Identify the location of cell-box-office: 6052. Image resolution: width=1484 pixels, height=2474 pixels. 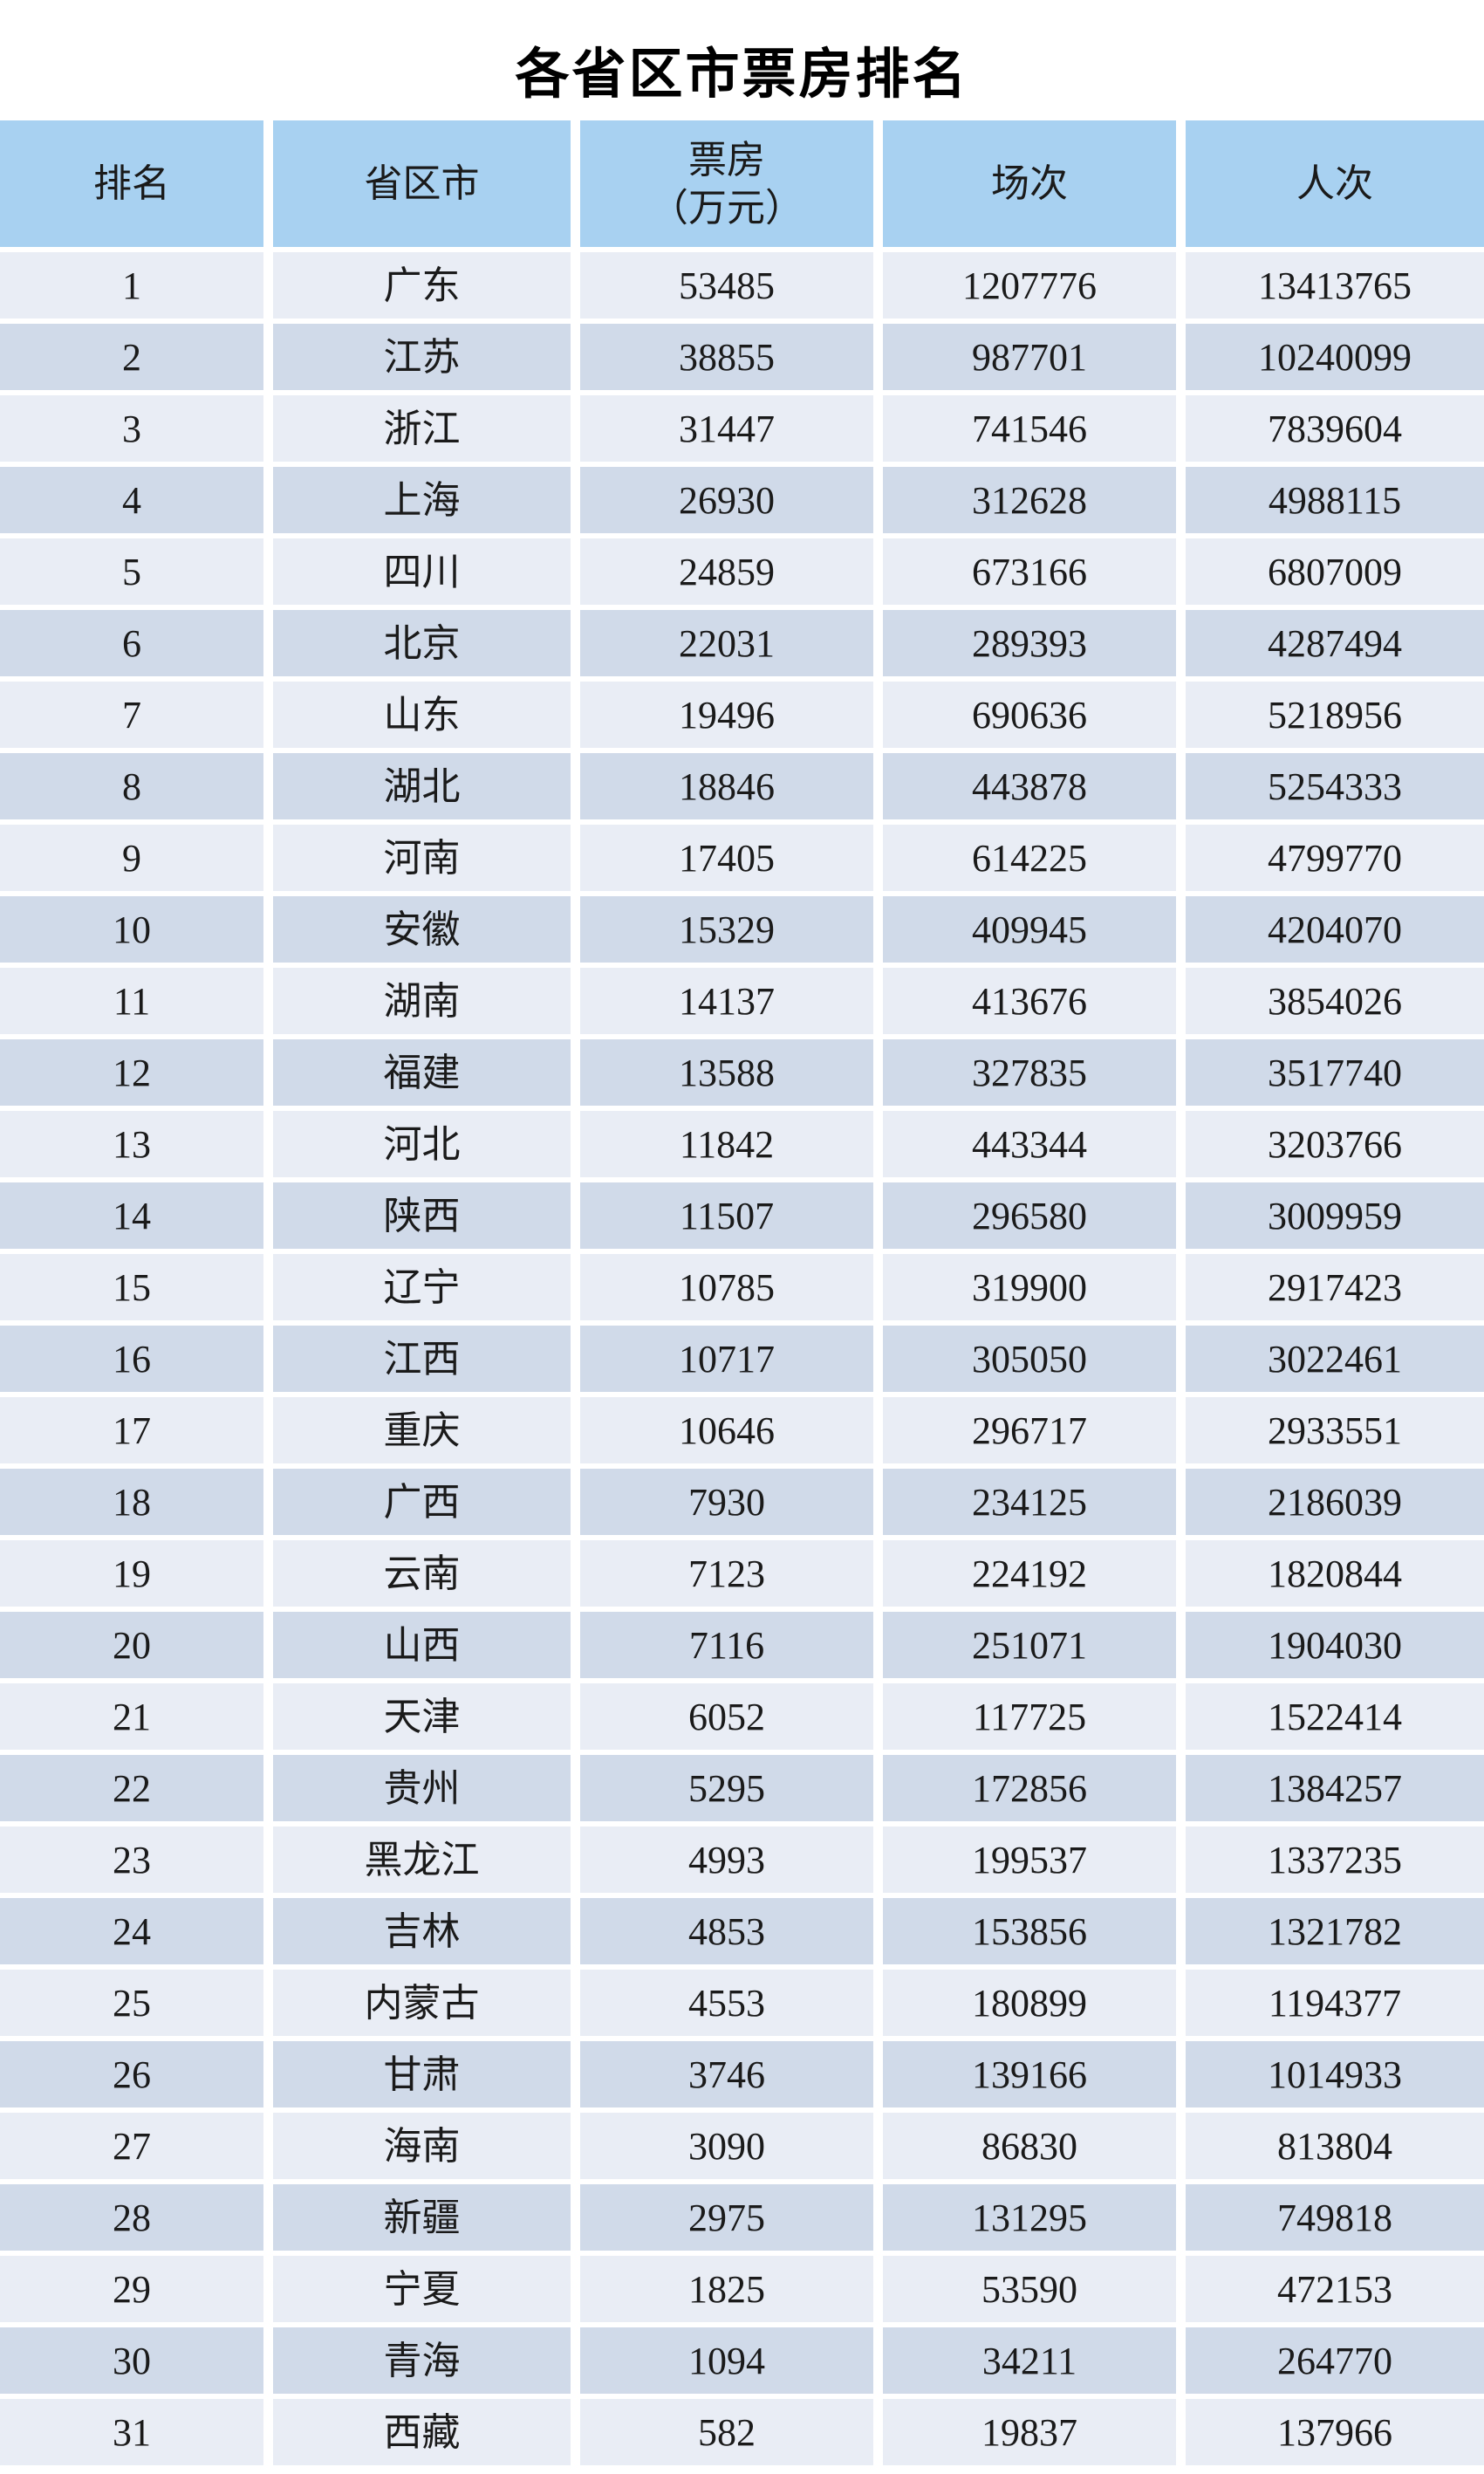
(726, 1716).